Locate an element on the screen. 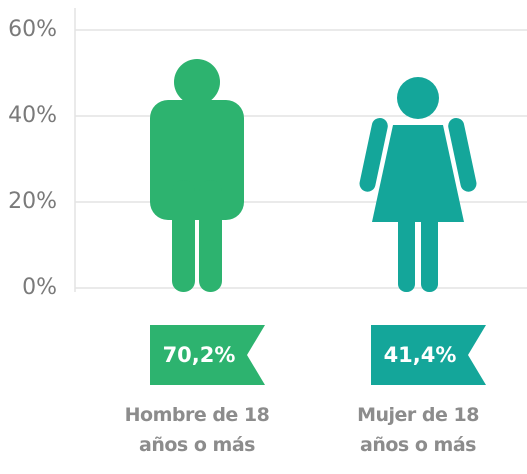  y-tick-label: 20% is located at coordinates (32, 201).